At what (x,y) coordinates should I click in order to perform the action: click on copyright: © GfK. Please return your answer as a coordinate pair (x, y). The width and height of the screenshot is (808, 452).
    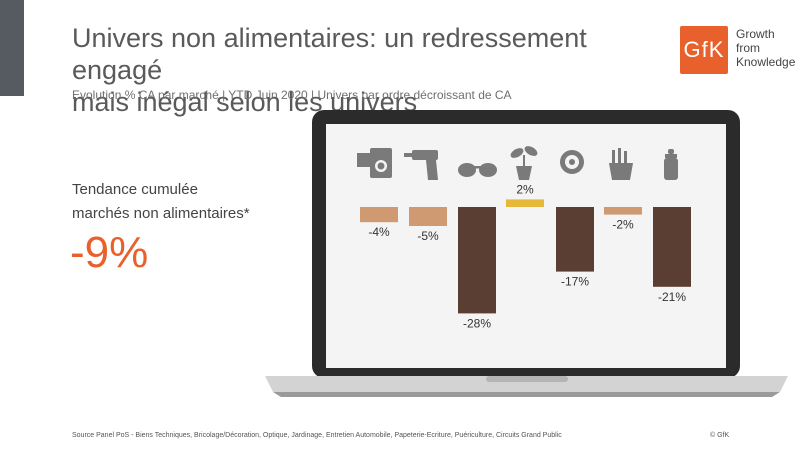
    Looking at the image, I should click on (720, 435).